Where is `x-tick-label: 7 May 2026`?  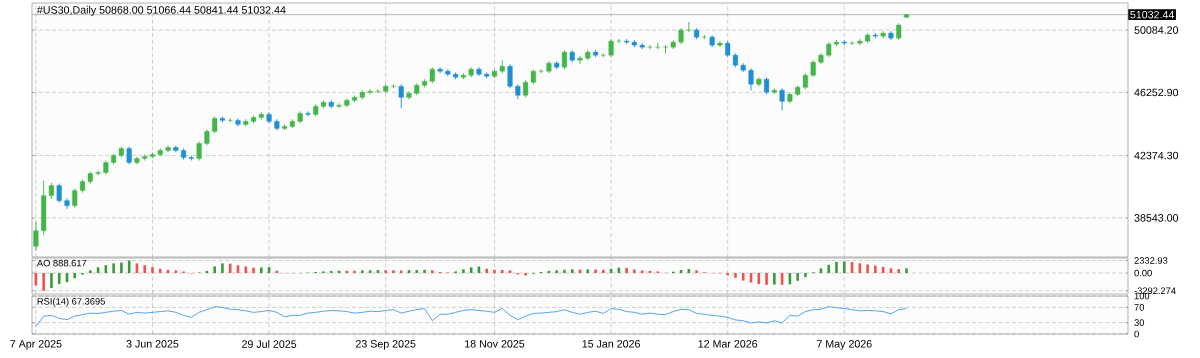
x-tick-label: 7 May 2026 is located at coordinates (844, 345).